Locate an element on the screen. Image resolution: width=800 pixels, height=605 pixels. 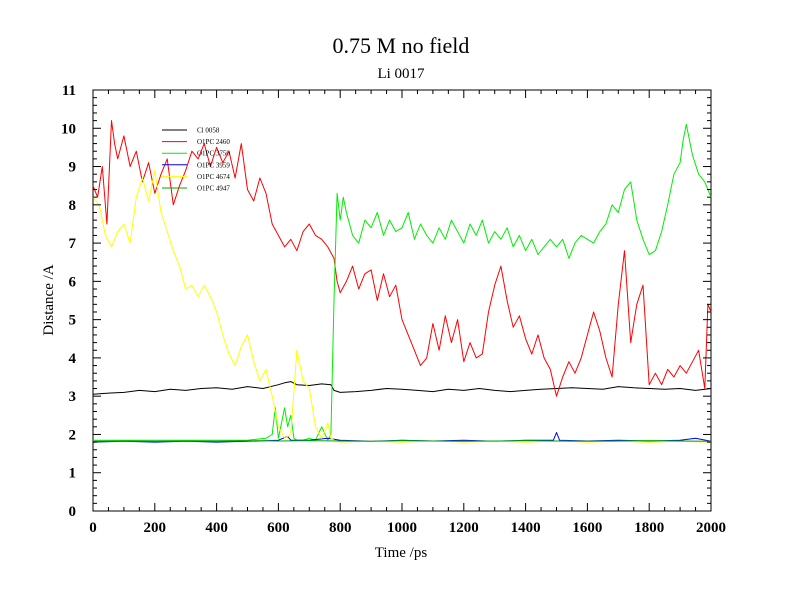
legend-label: O1PC 4674 is located at coordinates (213, 177).